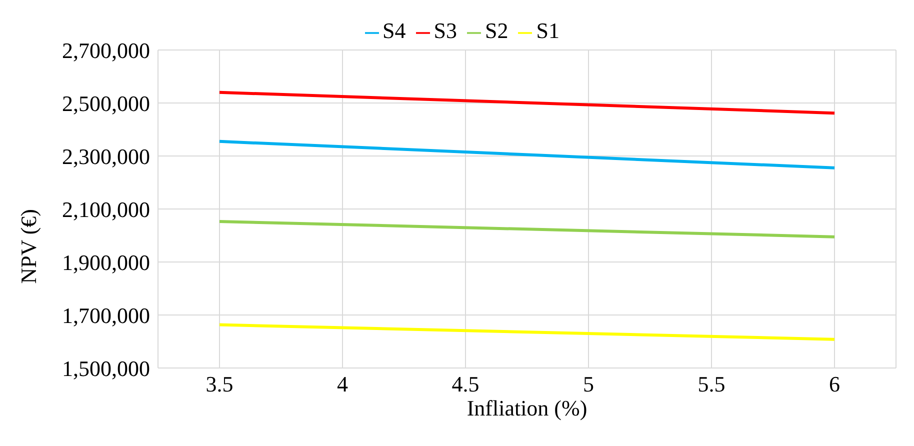  I want to click on y-tick-label: 1,500,000, so click(106, 368).